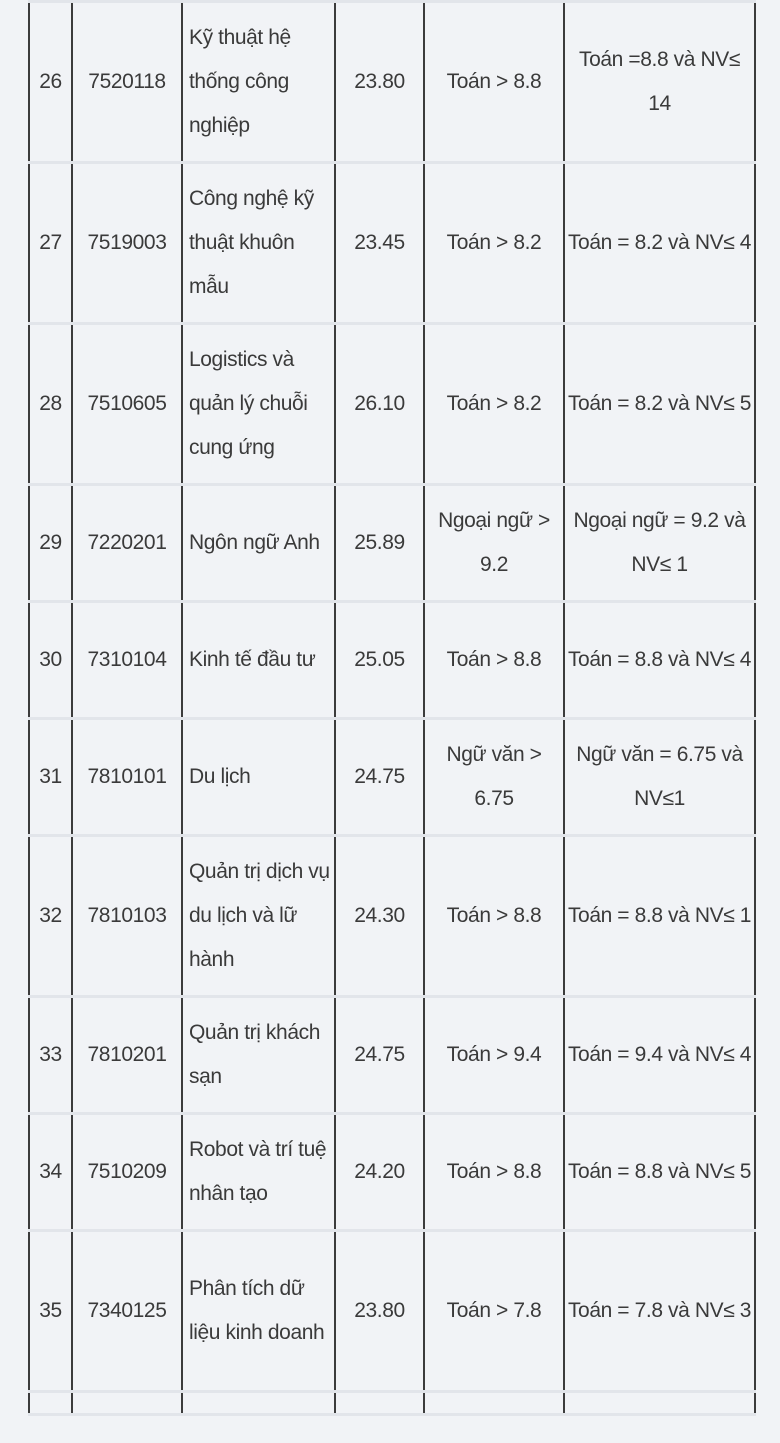 The width and height of the screenshot is (780, 1443). I want to click on major-name: Phân tích dữ liệu kinh doanh, so click(258, 1311).